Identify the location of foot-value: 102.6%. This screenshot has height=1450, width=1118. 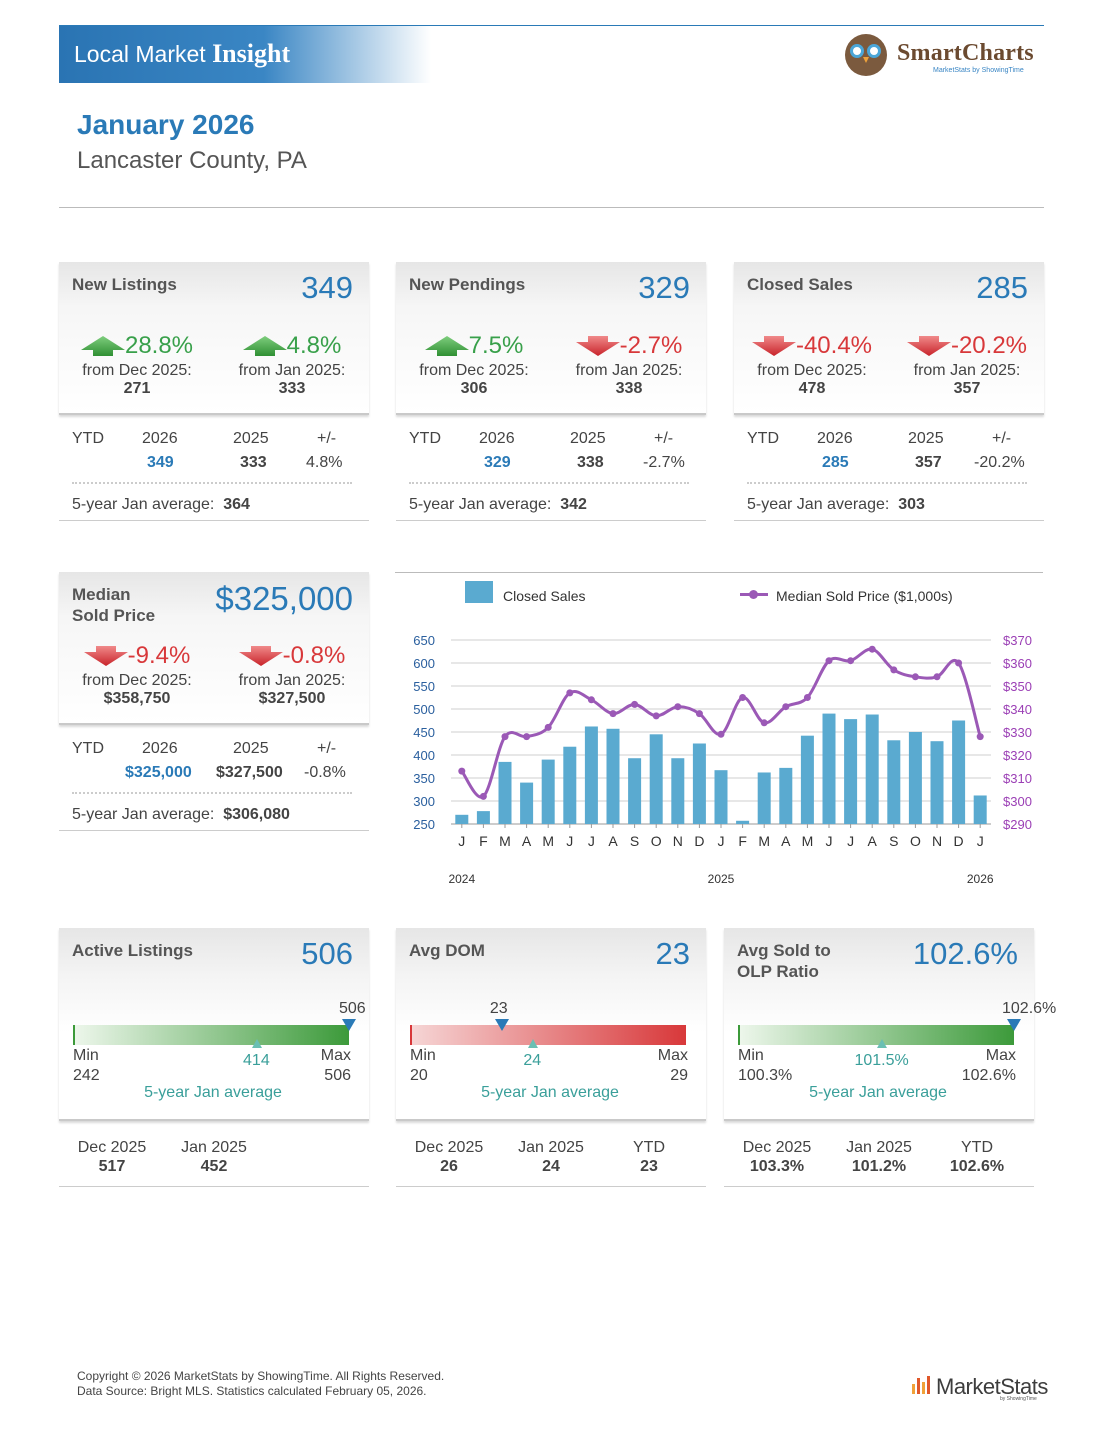
(977, 1166).